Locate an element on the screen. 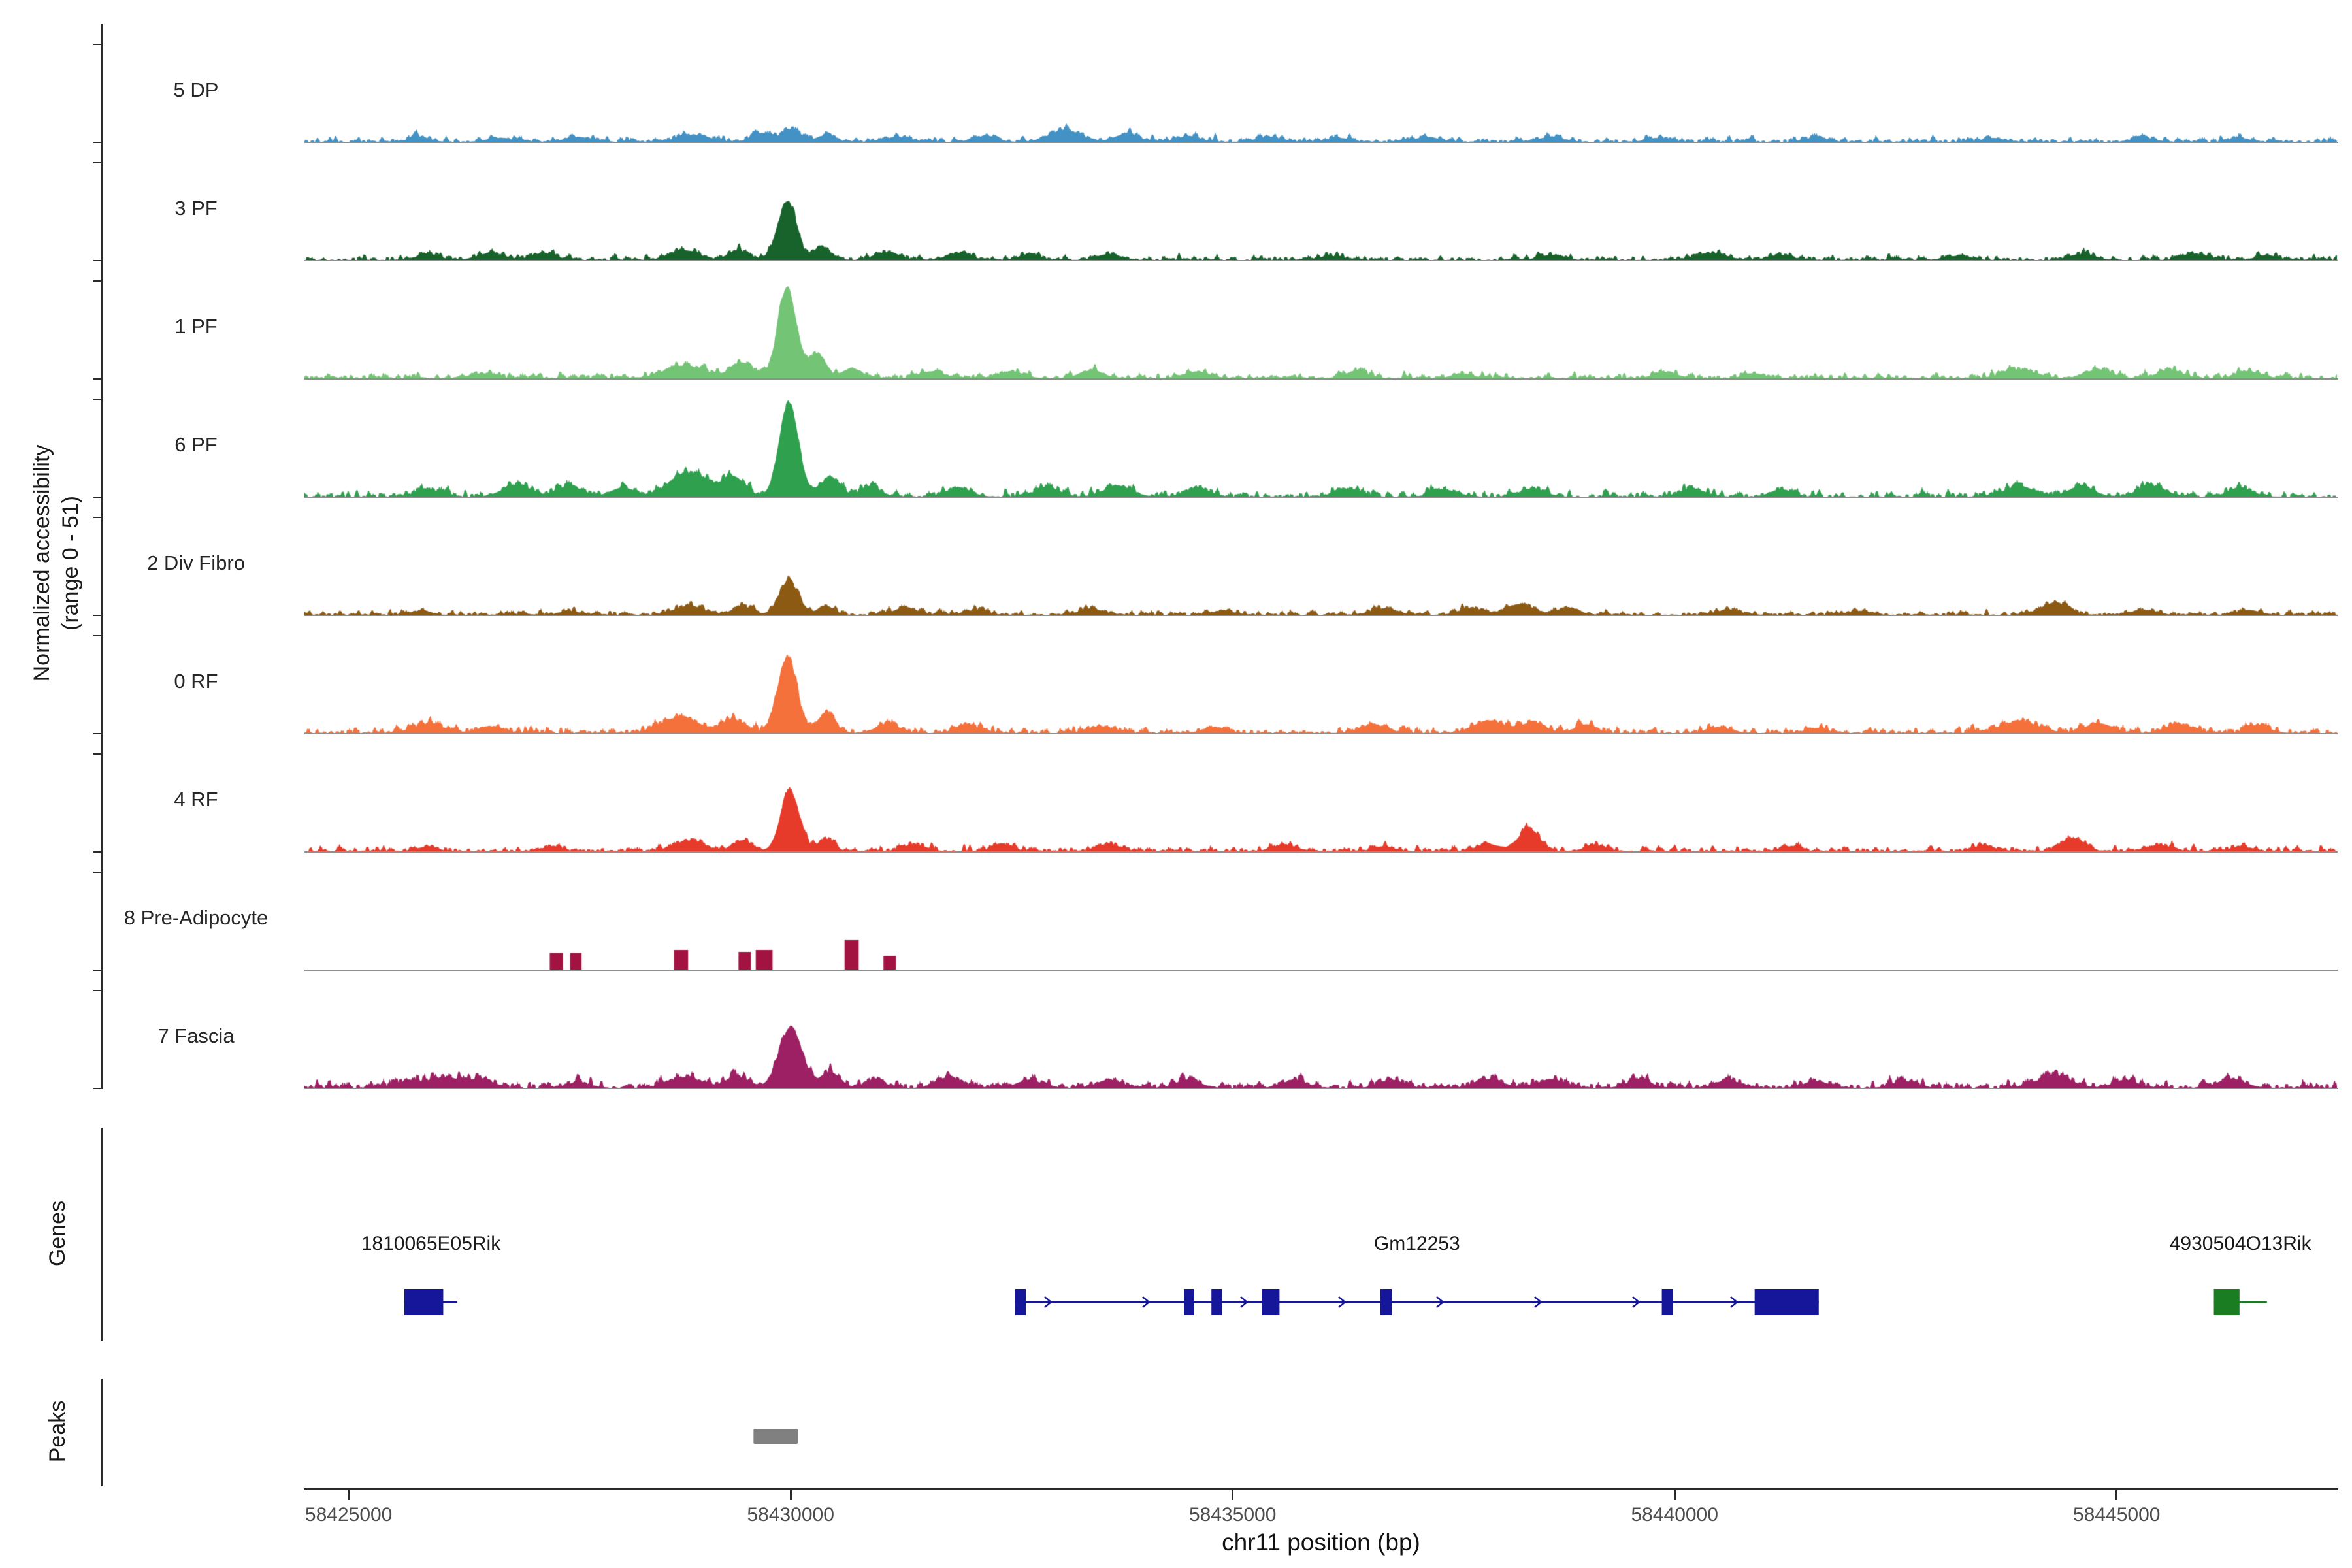 Image resolution: width=2352 pixels, height=1568 pixels. x-axis-line is located at coordinates (1321, 1489).